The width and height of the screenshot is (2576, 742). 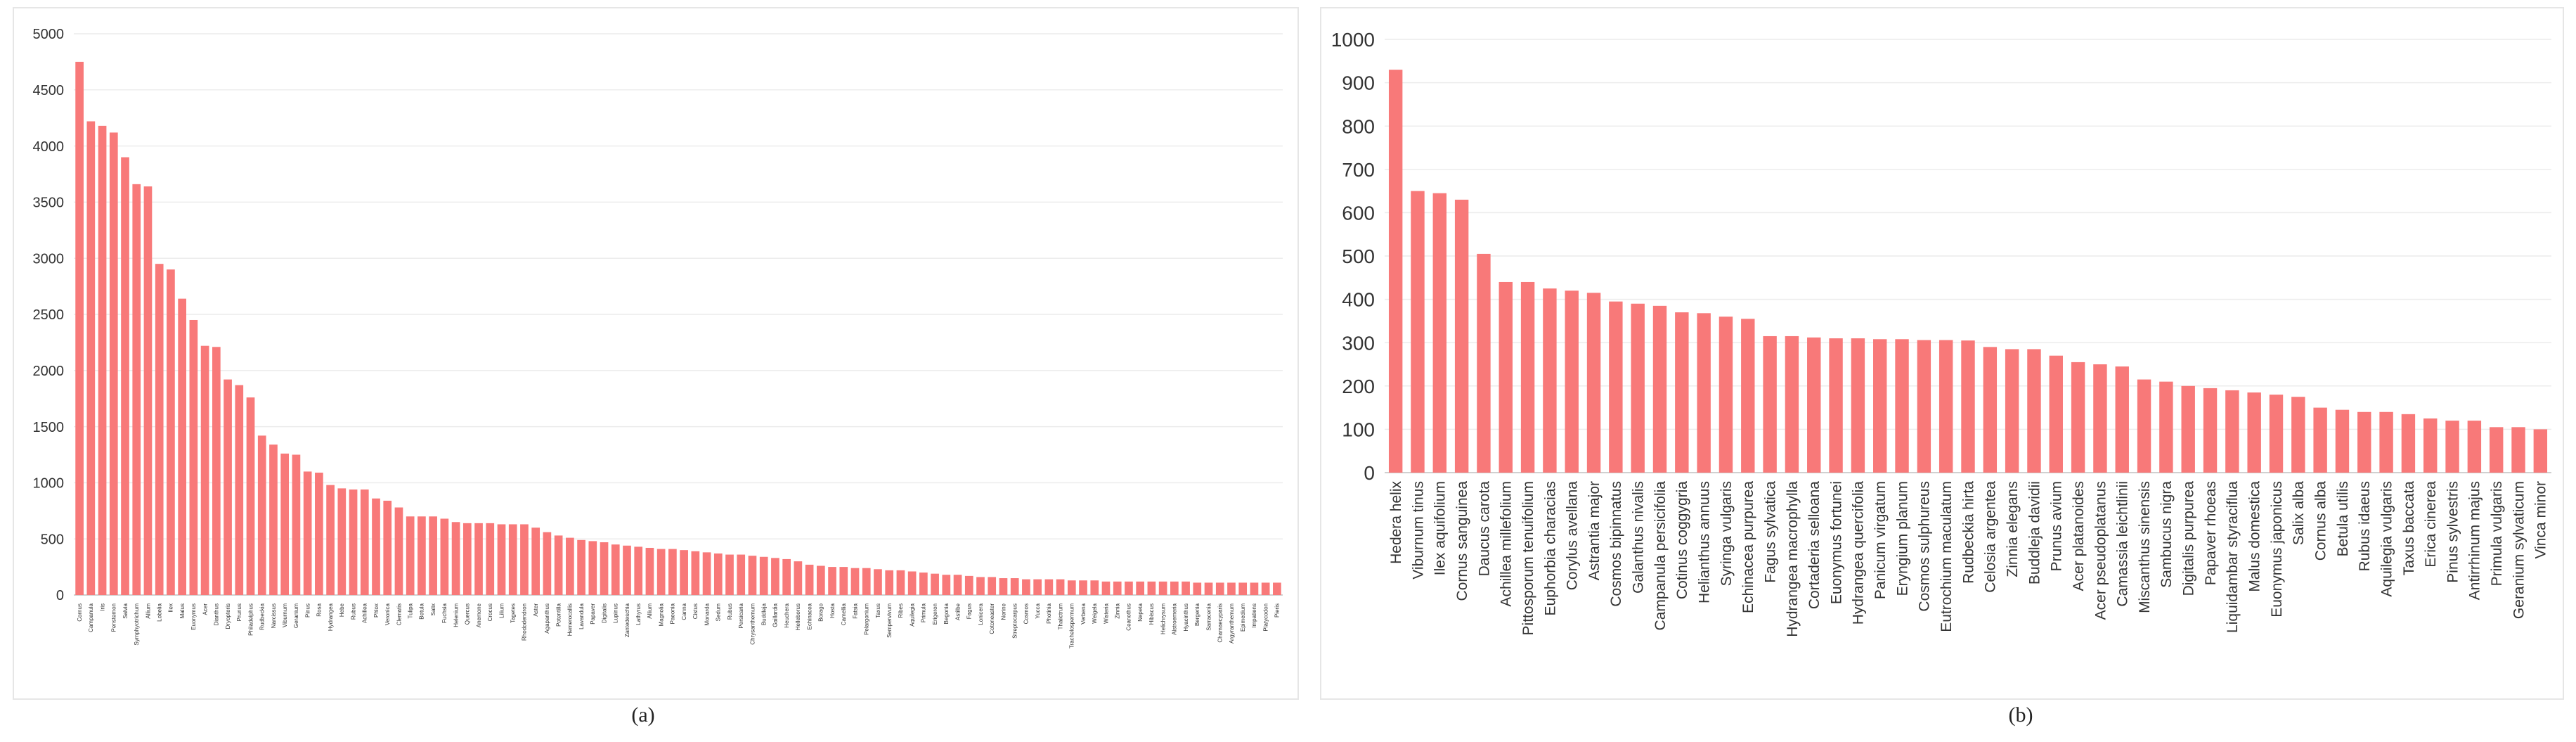 I want to click on x-tick-label: Quercus, so click(x=468, y=614).